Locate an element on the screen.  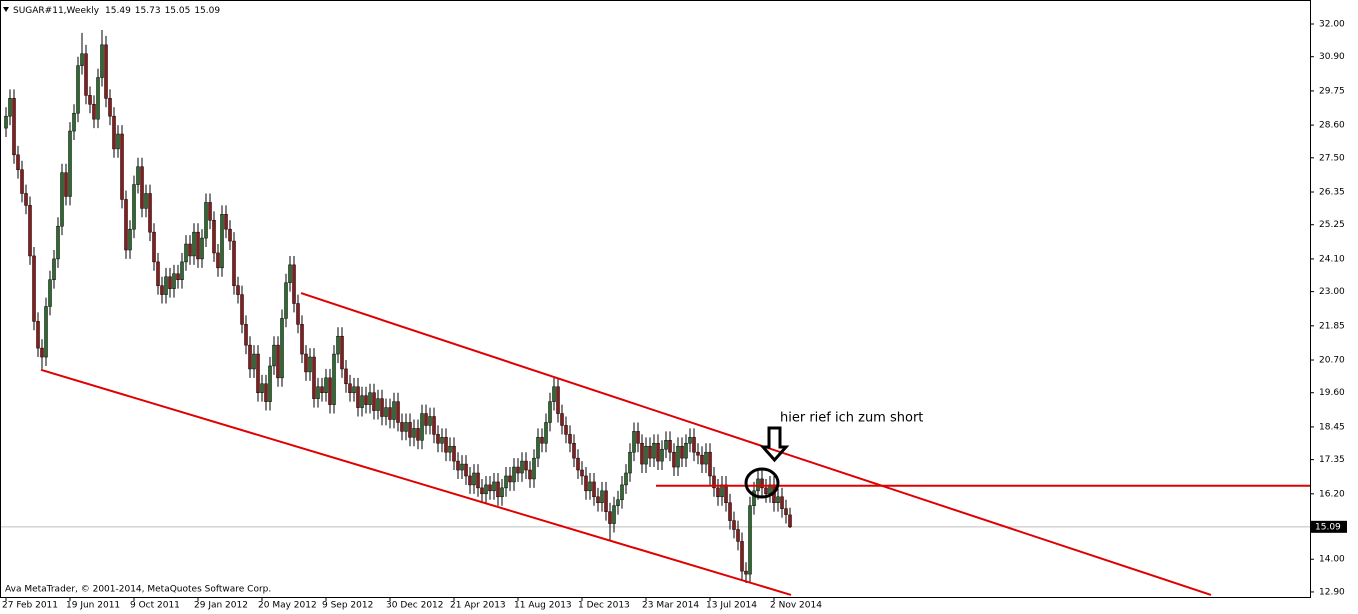
y-tick-label: 25.25 is located at coordinates (1332, 225).